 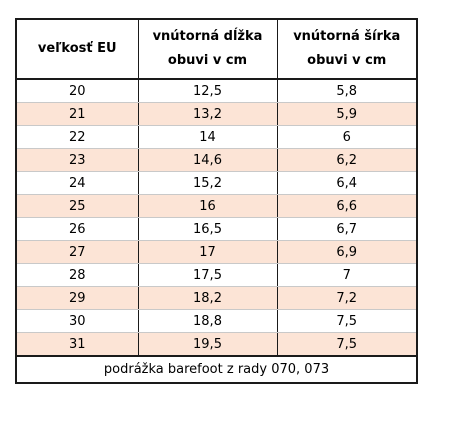 What do you see at coordinates (77, 137) in the screenshot?
I see `cell-eu-size: 22` at bounding box center [77, 137].